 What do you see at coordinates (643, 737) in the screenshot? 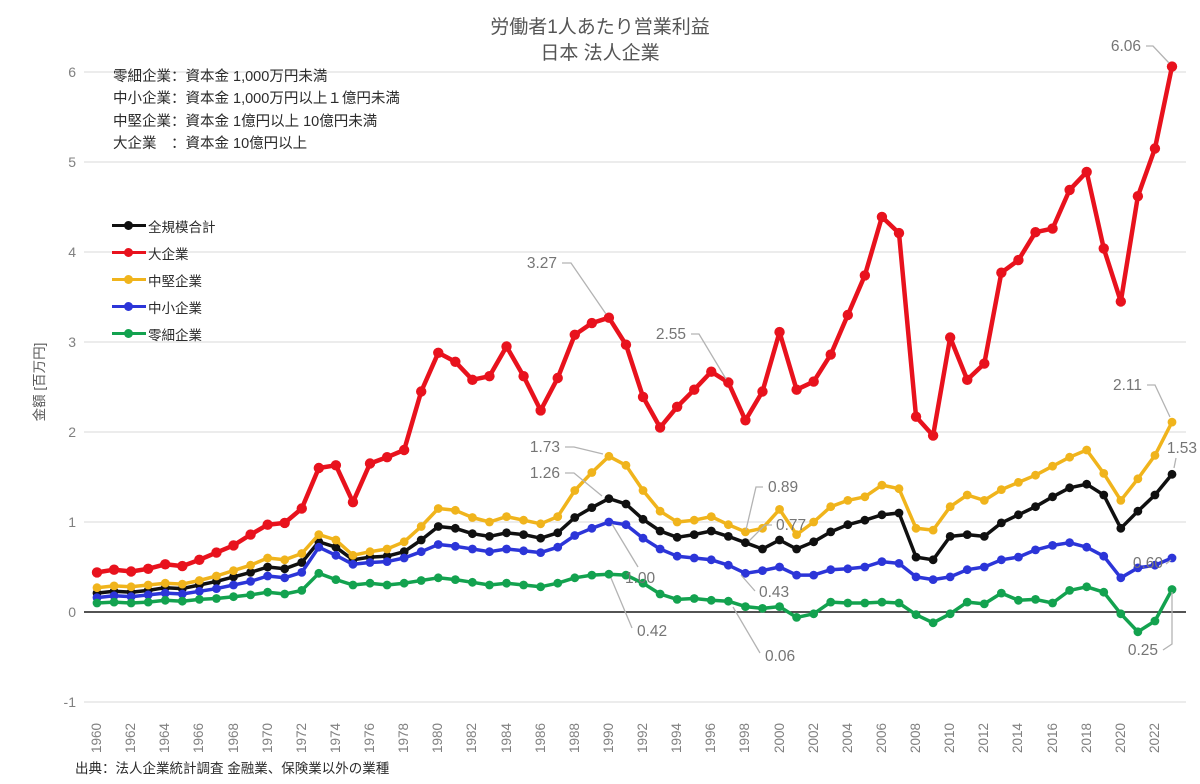
I see `x-tick-label: 1992` at bounding box center [643, 737].